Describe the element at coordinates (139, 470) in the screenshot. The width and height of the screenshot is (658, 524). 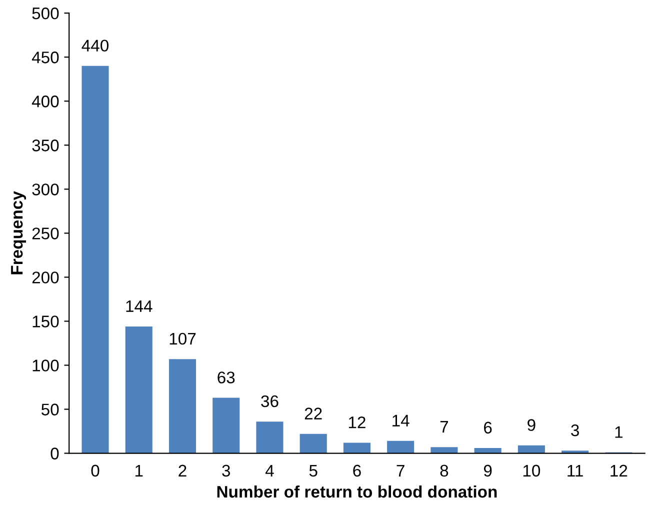
I see `x-tick-label: 1` at that location.